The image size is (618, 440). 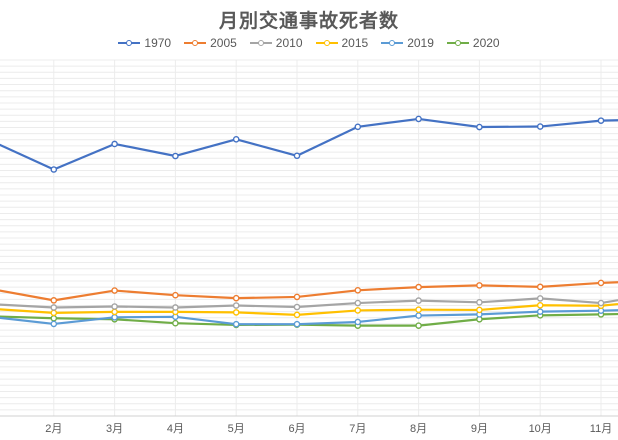 What do you see at coordinates (309, 291) in the screenshot?
I see `series-line-2005` at bounding box center [309, 291].